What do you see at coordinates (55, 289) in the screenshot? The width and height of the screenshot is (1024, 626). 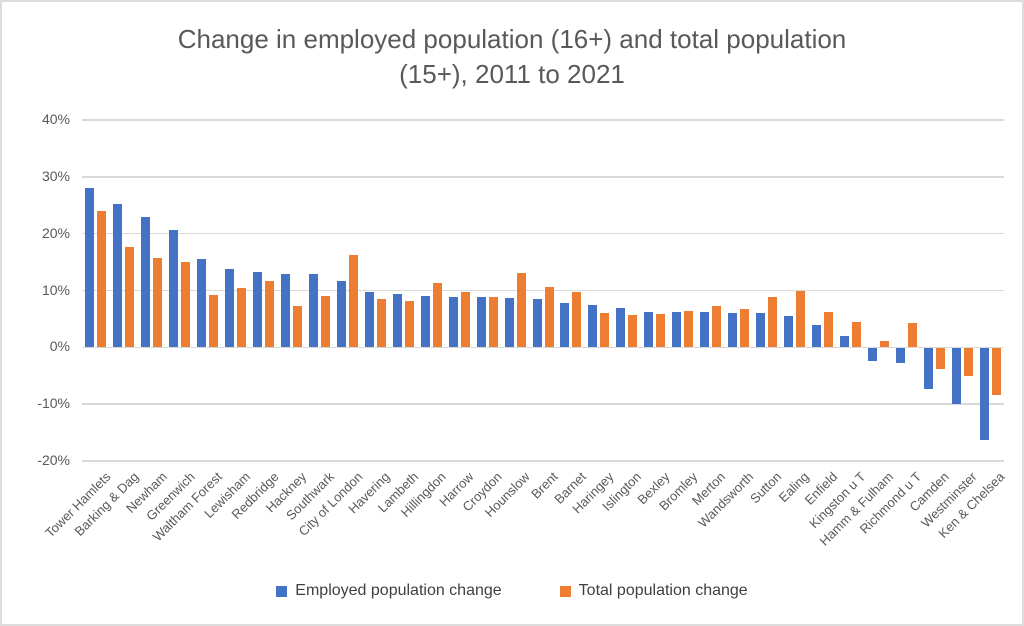 I see `y-axis-label: 10%` at bounding box center [55, 289].